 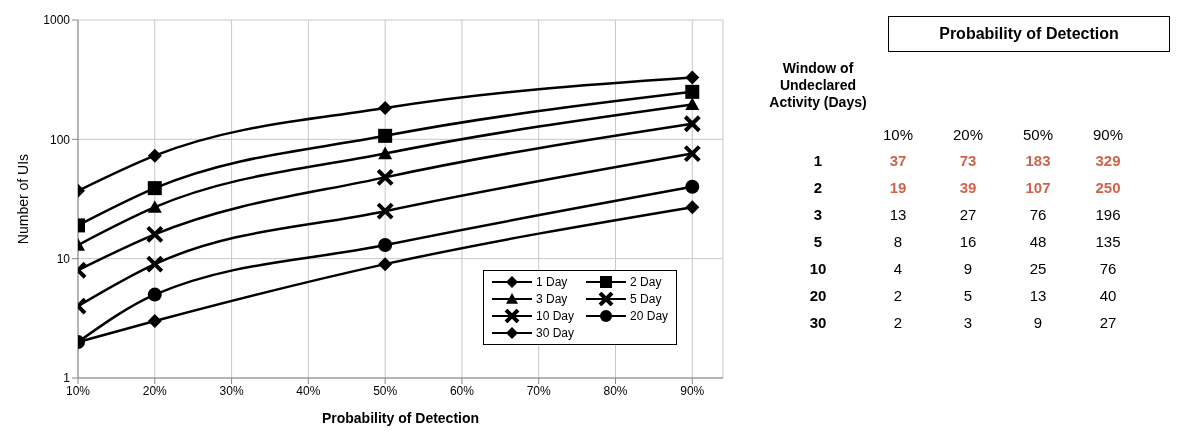 I want to click on legend-label: 2 Day, so click(x=646, y=282).